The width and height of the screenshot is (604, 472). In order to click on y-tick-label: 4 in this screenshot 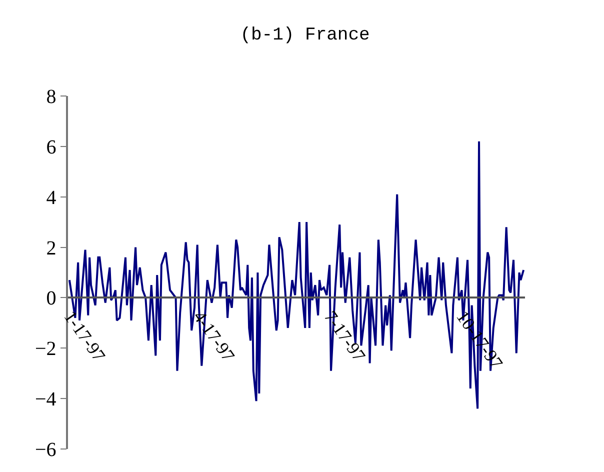, I will do `click(51, 197)`.